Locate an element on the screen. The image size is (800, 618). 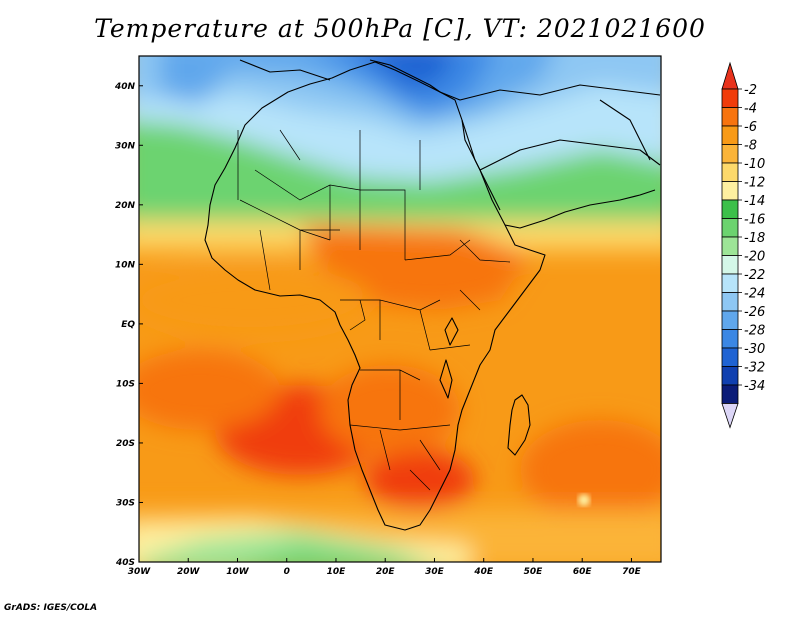
lon-tick-label: 30W is located at coordinates (140, 572).